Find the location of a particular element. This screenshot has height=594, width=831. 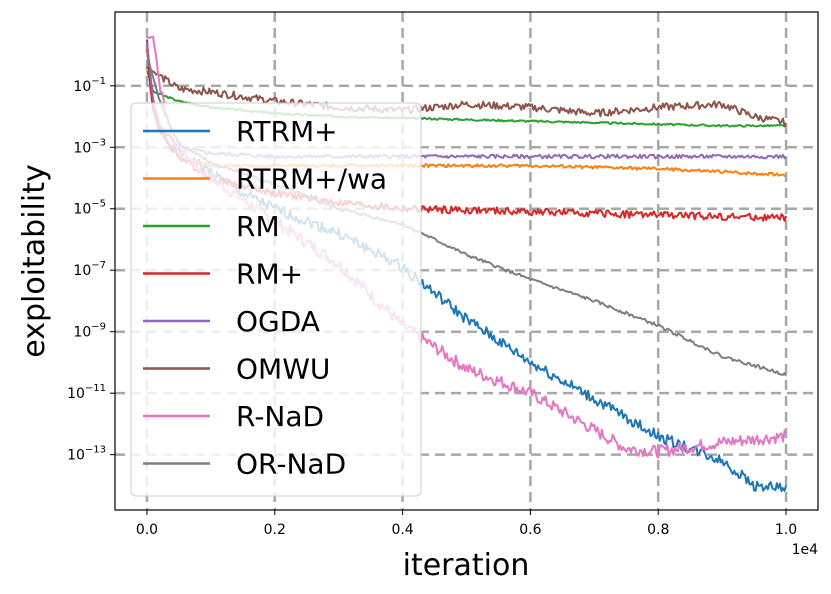

legend-label: RM is located at coordinates (258, 226).